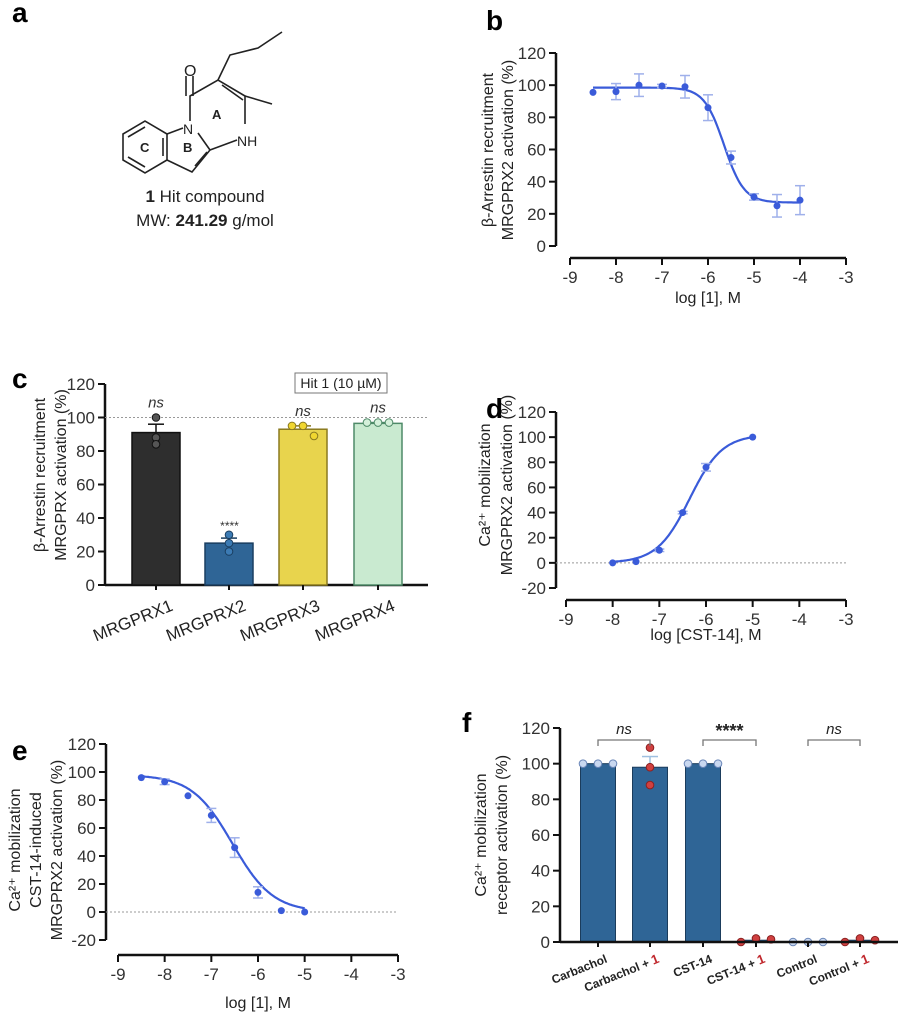 Image resolution: width=900 pixels, height=1024 pixels. Describe the element at coordinates (188, 129) in the screenshot. I see `atom-nitrogen: N` at that location.